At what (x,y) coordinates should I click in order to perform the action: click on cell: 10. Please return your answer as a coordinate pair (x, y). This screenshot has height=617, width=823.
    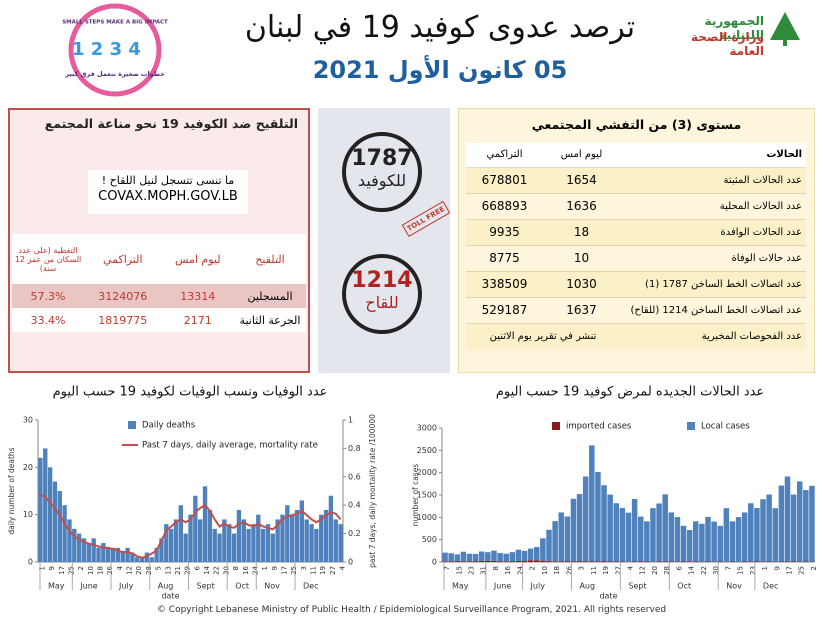
    Looking at the image, I should click on (581, 258).